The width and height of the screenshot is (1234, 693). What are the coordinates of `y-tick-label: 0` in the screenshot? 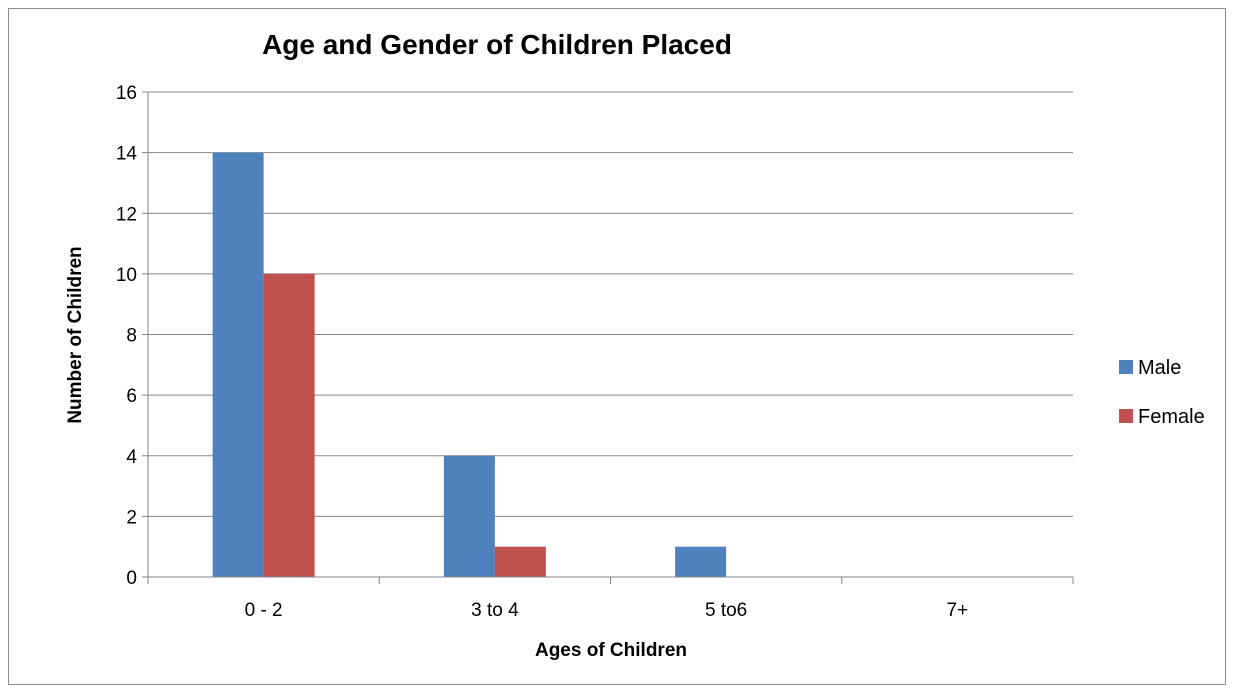 It's located at (131, 578).